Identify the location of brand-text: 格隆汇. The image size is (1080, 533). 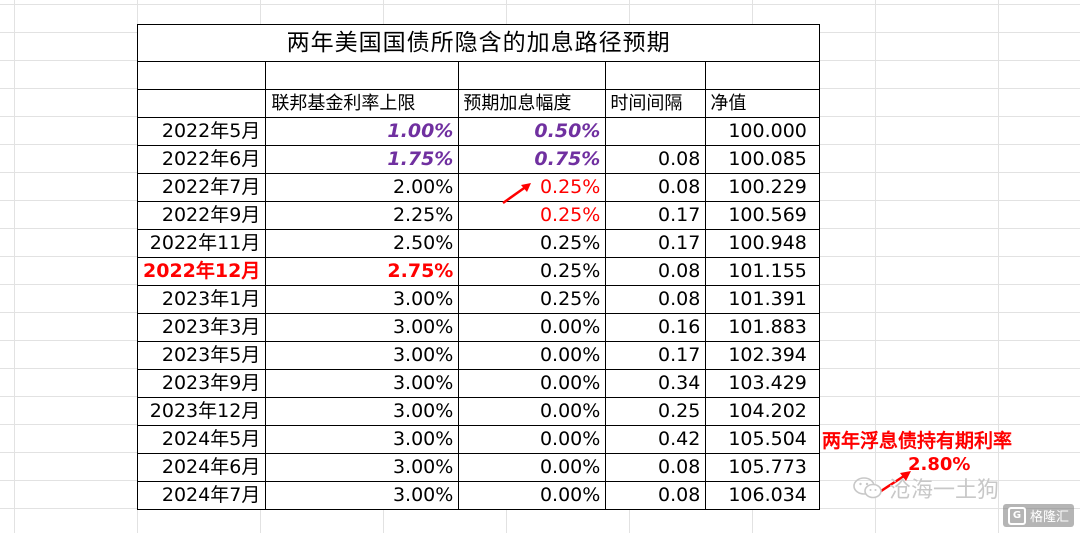
(1049, 517).